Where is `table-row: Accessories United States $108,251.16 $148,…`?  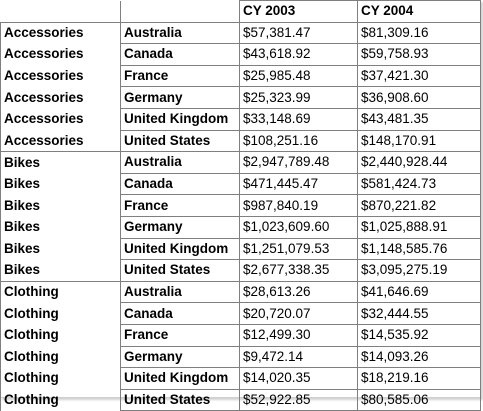
table-row: Accessories United States $108,251.16 $148,… is located at coordinates (240, 141).